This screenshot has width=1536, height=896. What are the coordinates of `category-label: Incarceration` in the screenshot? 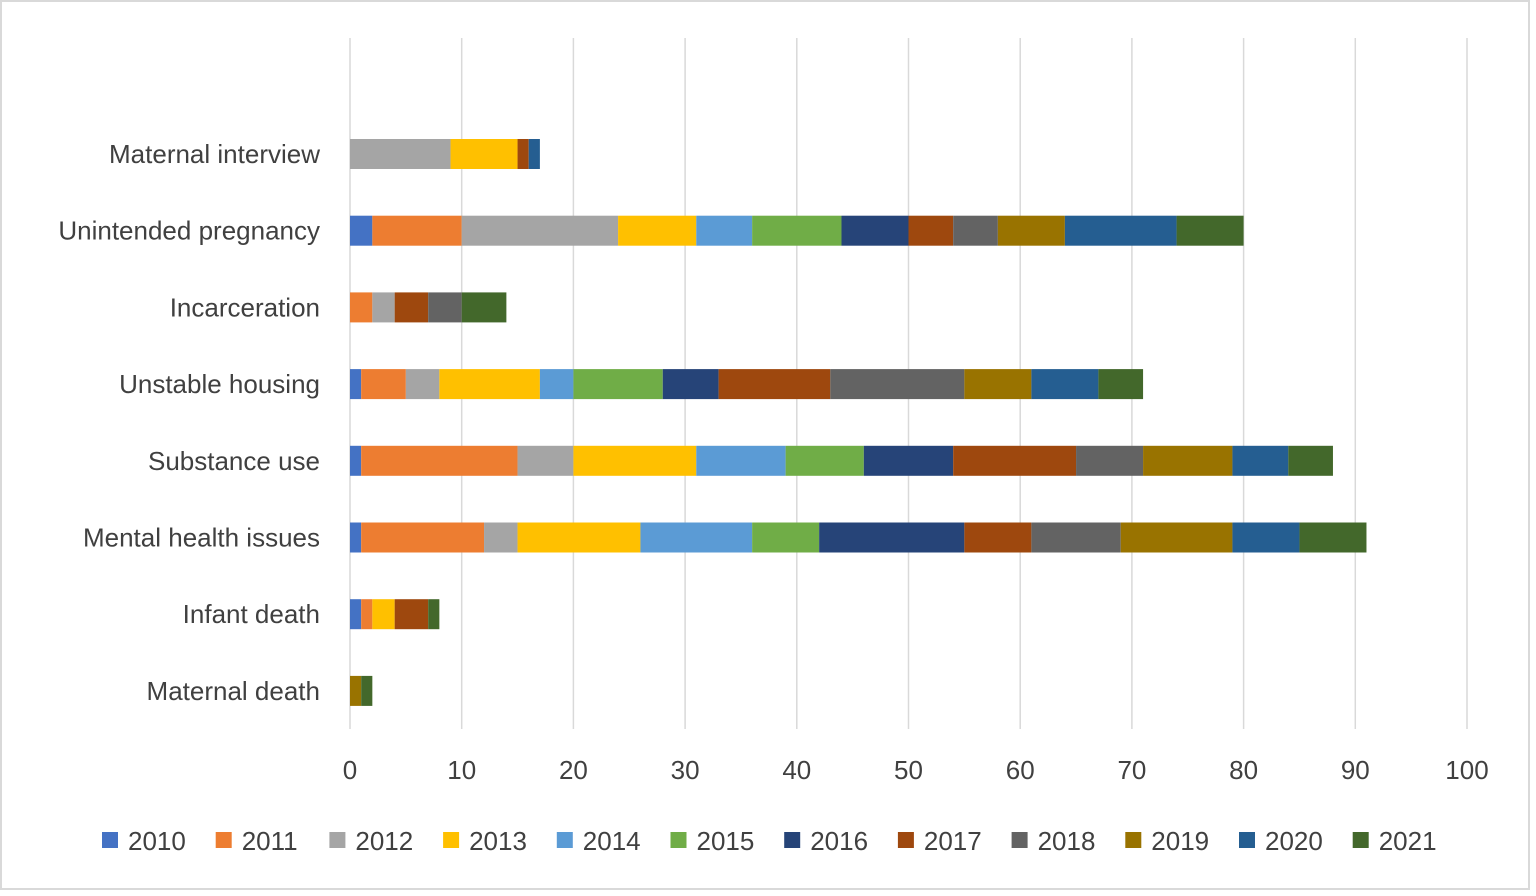 It's located at (245, 307).